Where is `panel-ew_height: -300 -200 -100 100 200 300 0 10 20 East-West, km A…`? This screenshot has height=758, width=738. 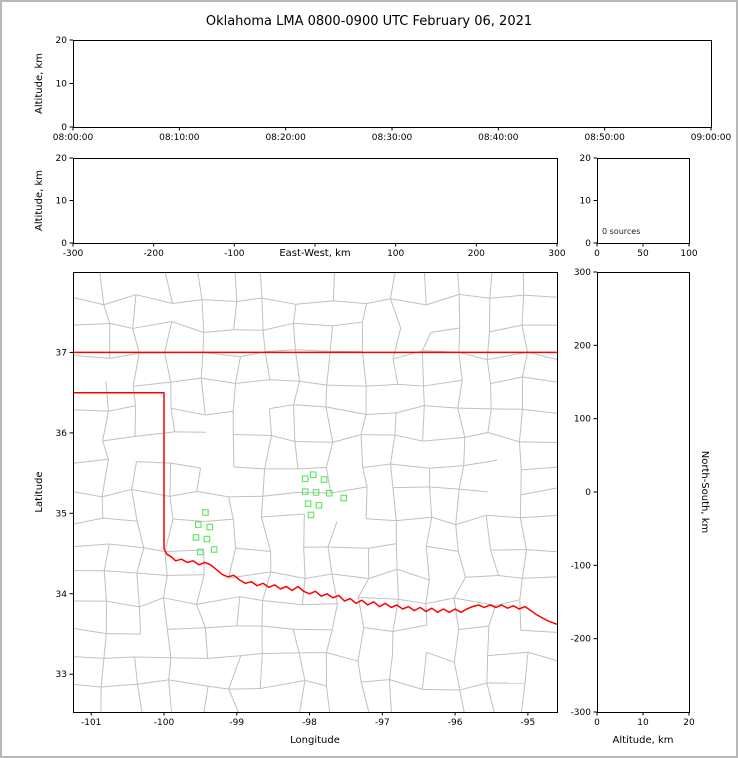 panel-ew_height: -300 -200 -100 100 200 300 0 10 20 East-West, km A… is located at coordinates (300, 206).